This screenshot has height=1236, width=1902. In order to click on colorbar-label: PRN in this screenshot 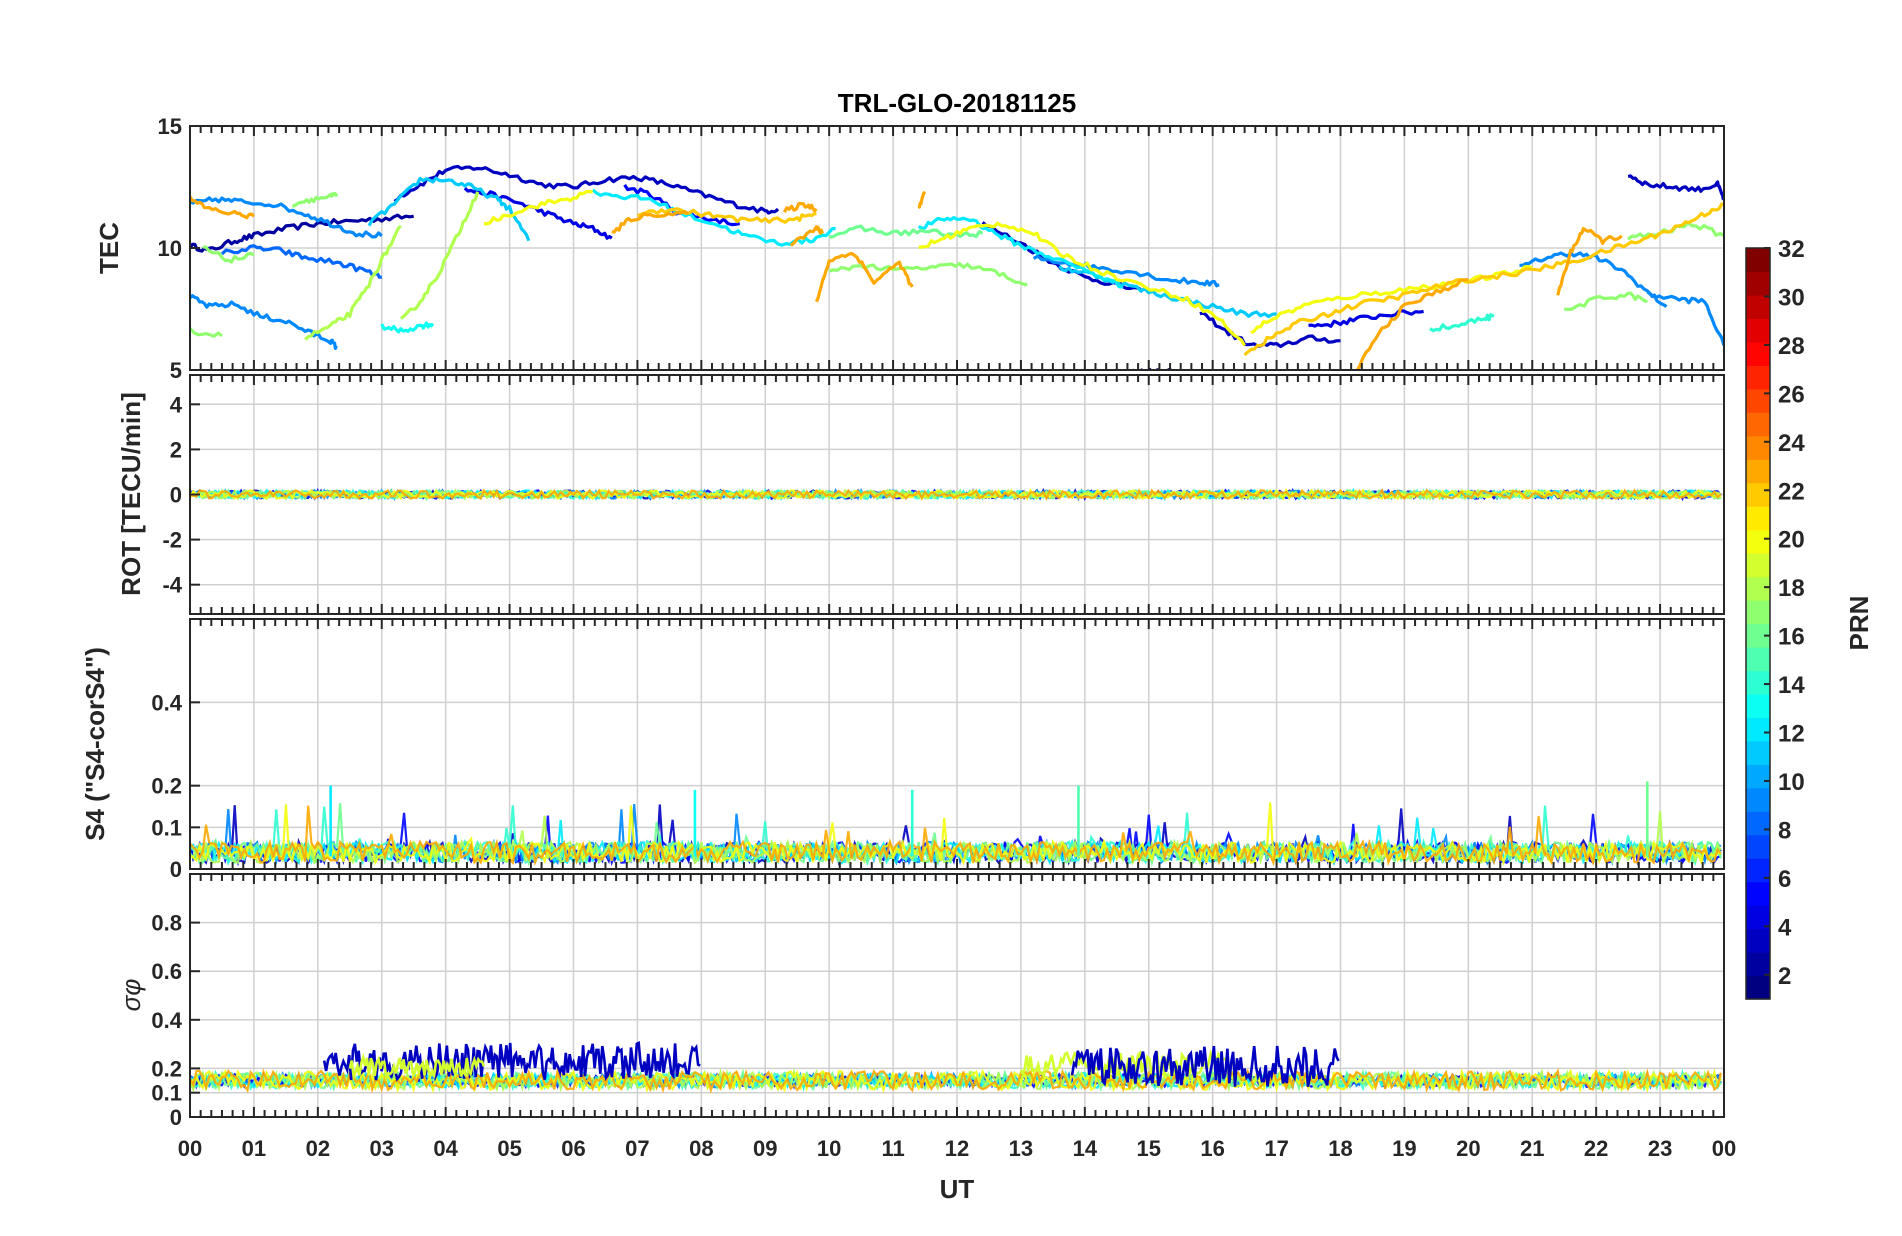, I will do `click(1859, 623)`.